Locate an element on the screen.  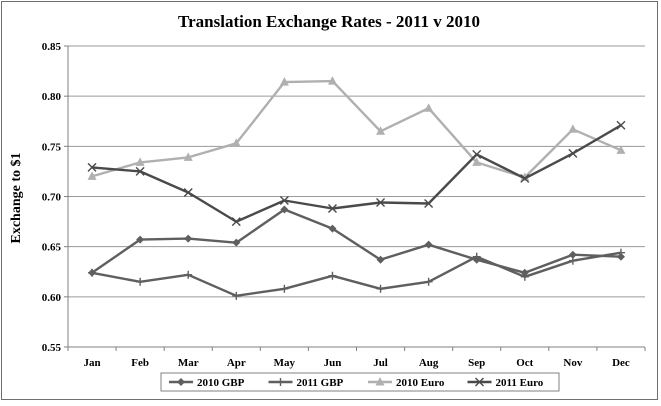
y-tick-label: 0.60 is located at coordinates (52, 298).